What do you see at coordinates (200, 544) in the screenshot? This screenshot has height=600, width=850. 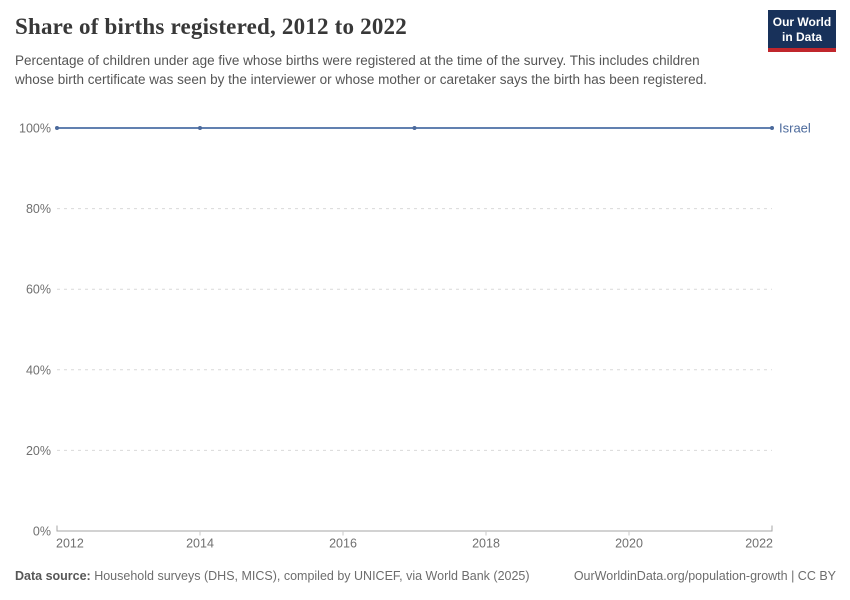 I see `x-axis-tick-label: 2014` at bounding box center [200, 544].